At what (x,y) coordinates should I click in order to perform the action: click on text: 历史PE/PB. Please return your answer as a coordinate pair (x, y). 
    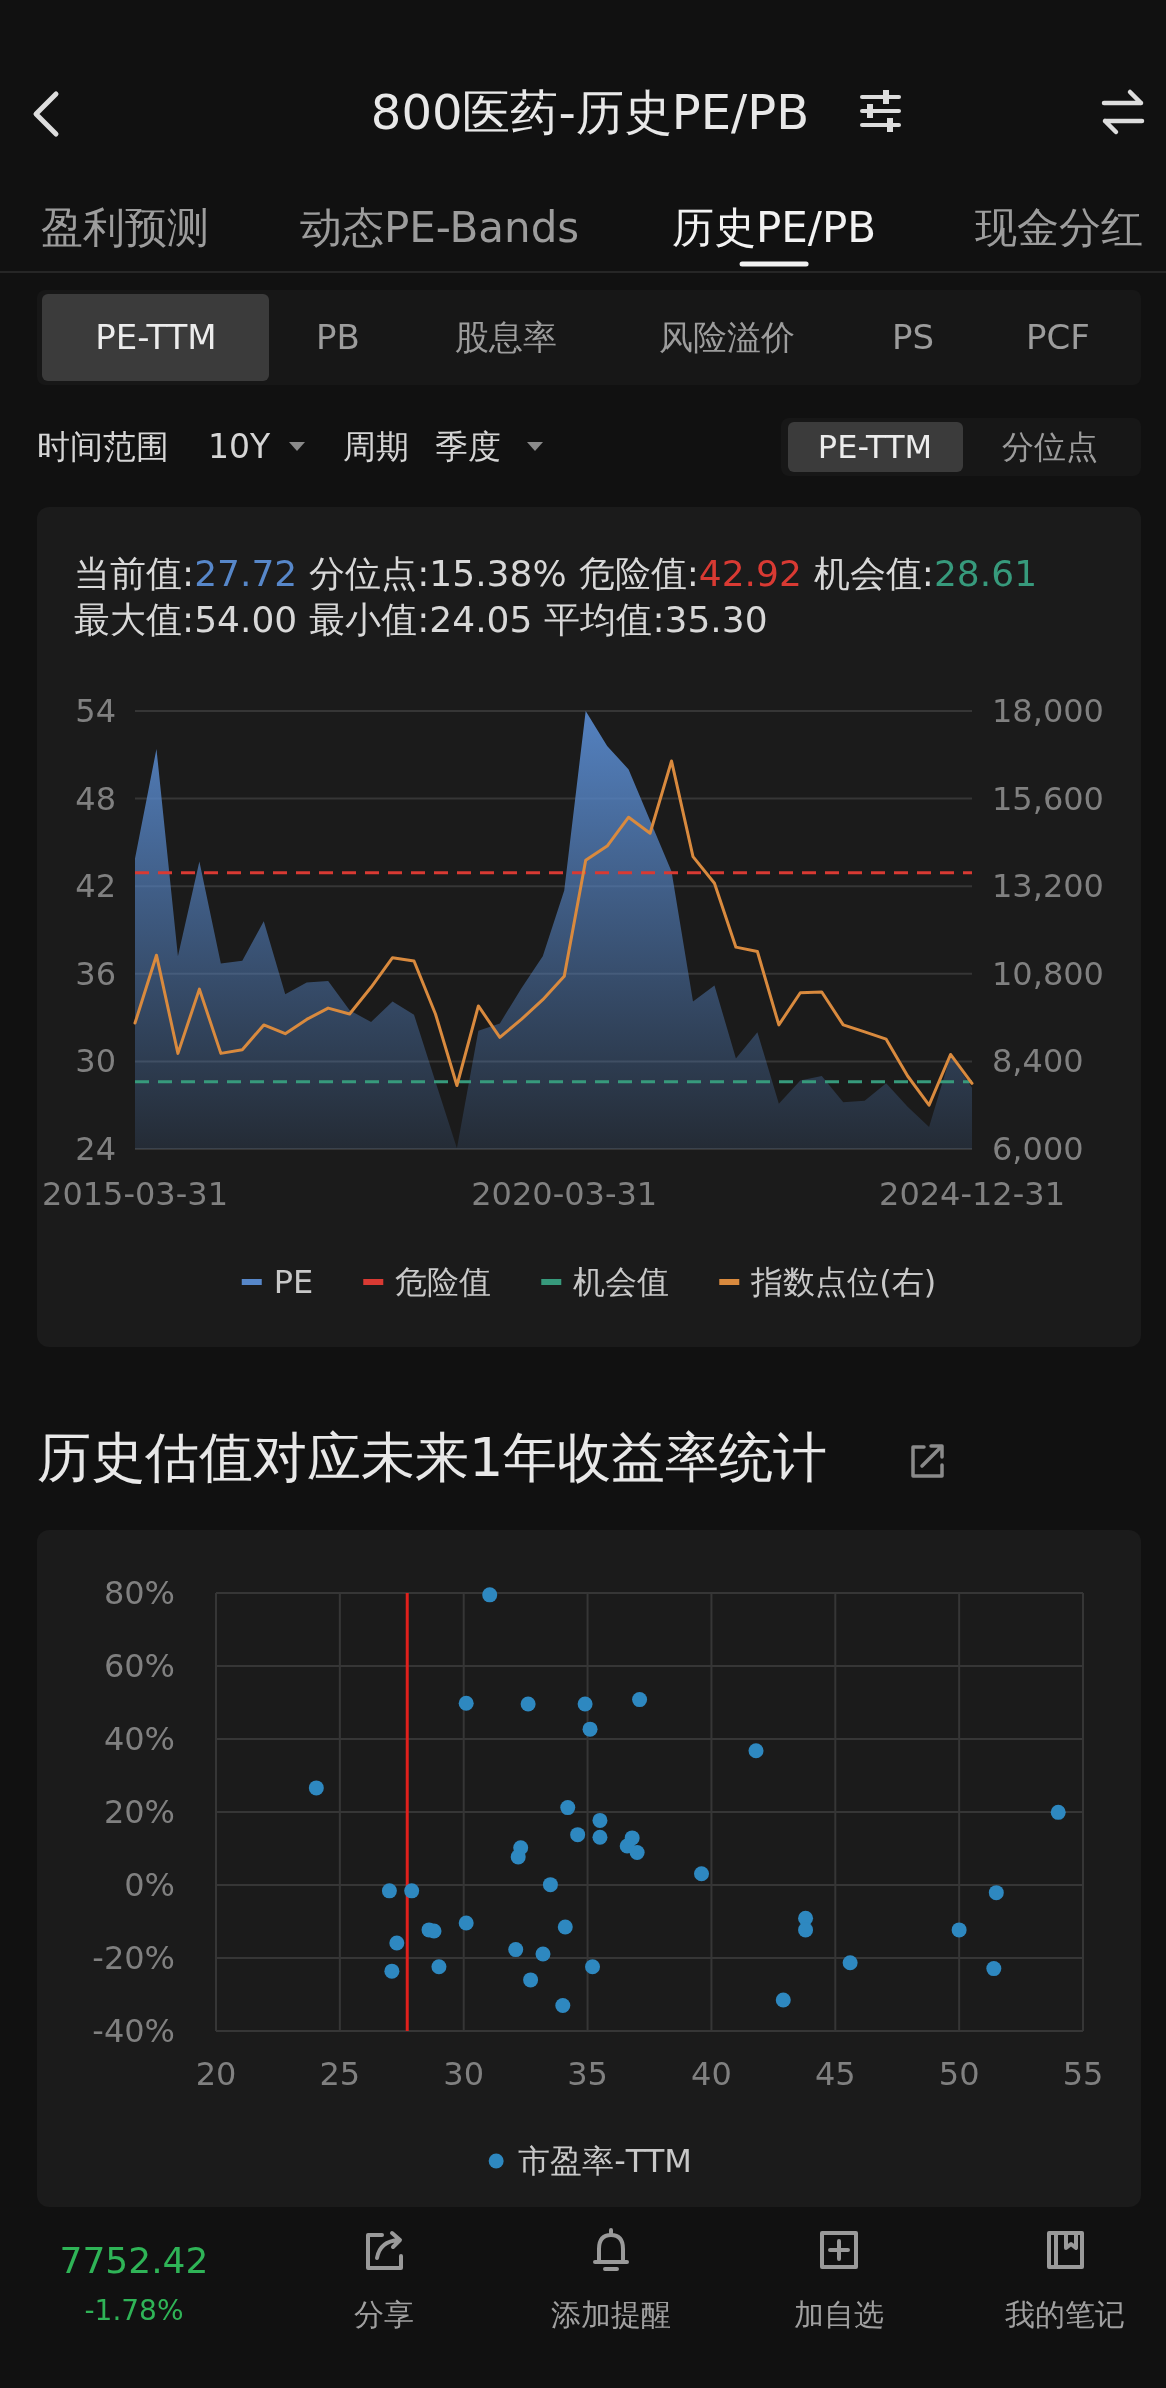
    Looking at the image, I should click on (774, 227).